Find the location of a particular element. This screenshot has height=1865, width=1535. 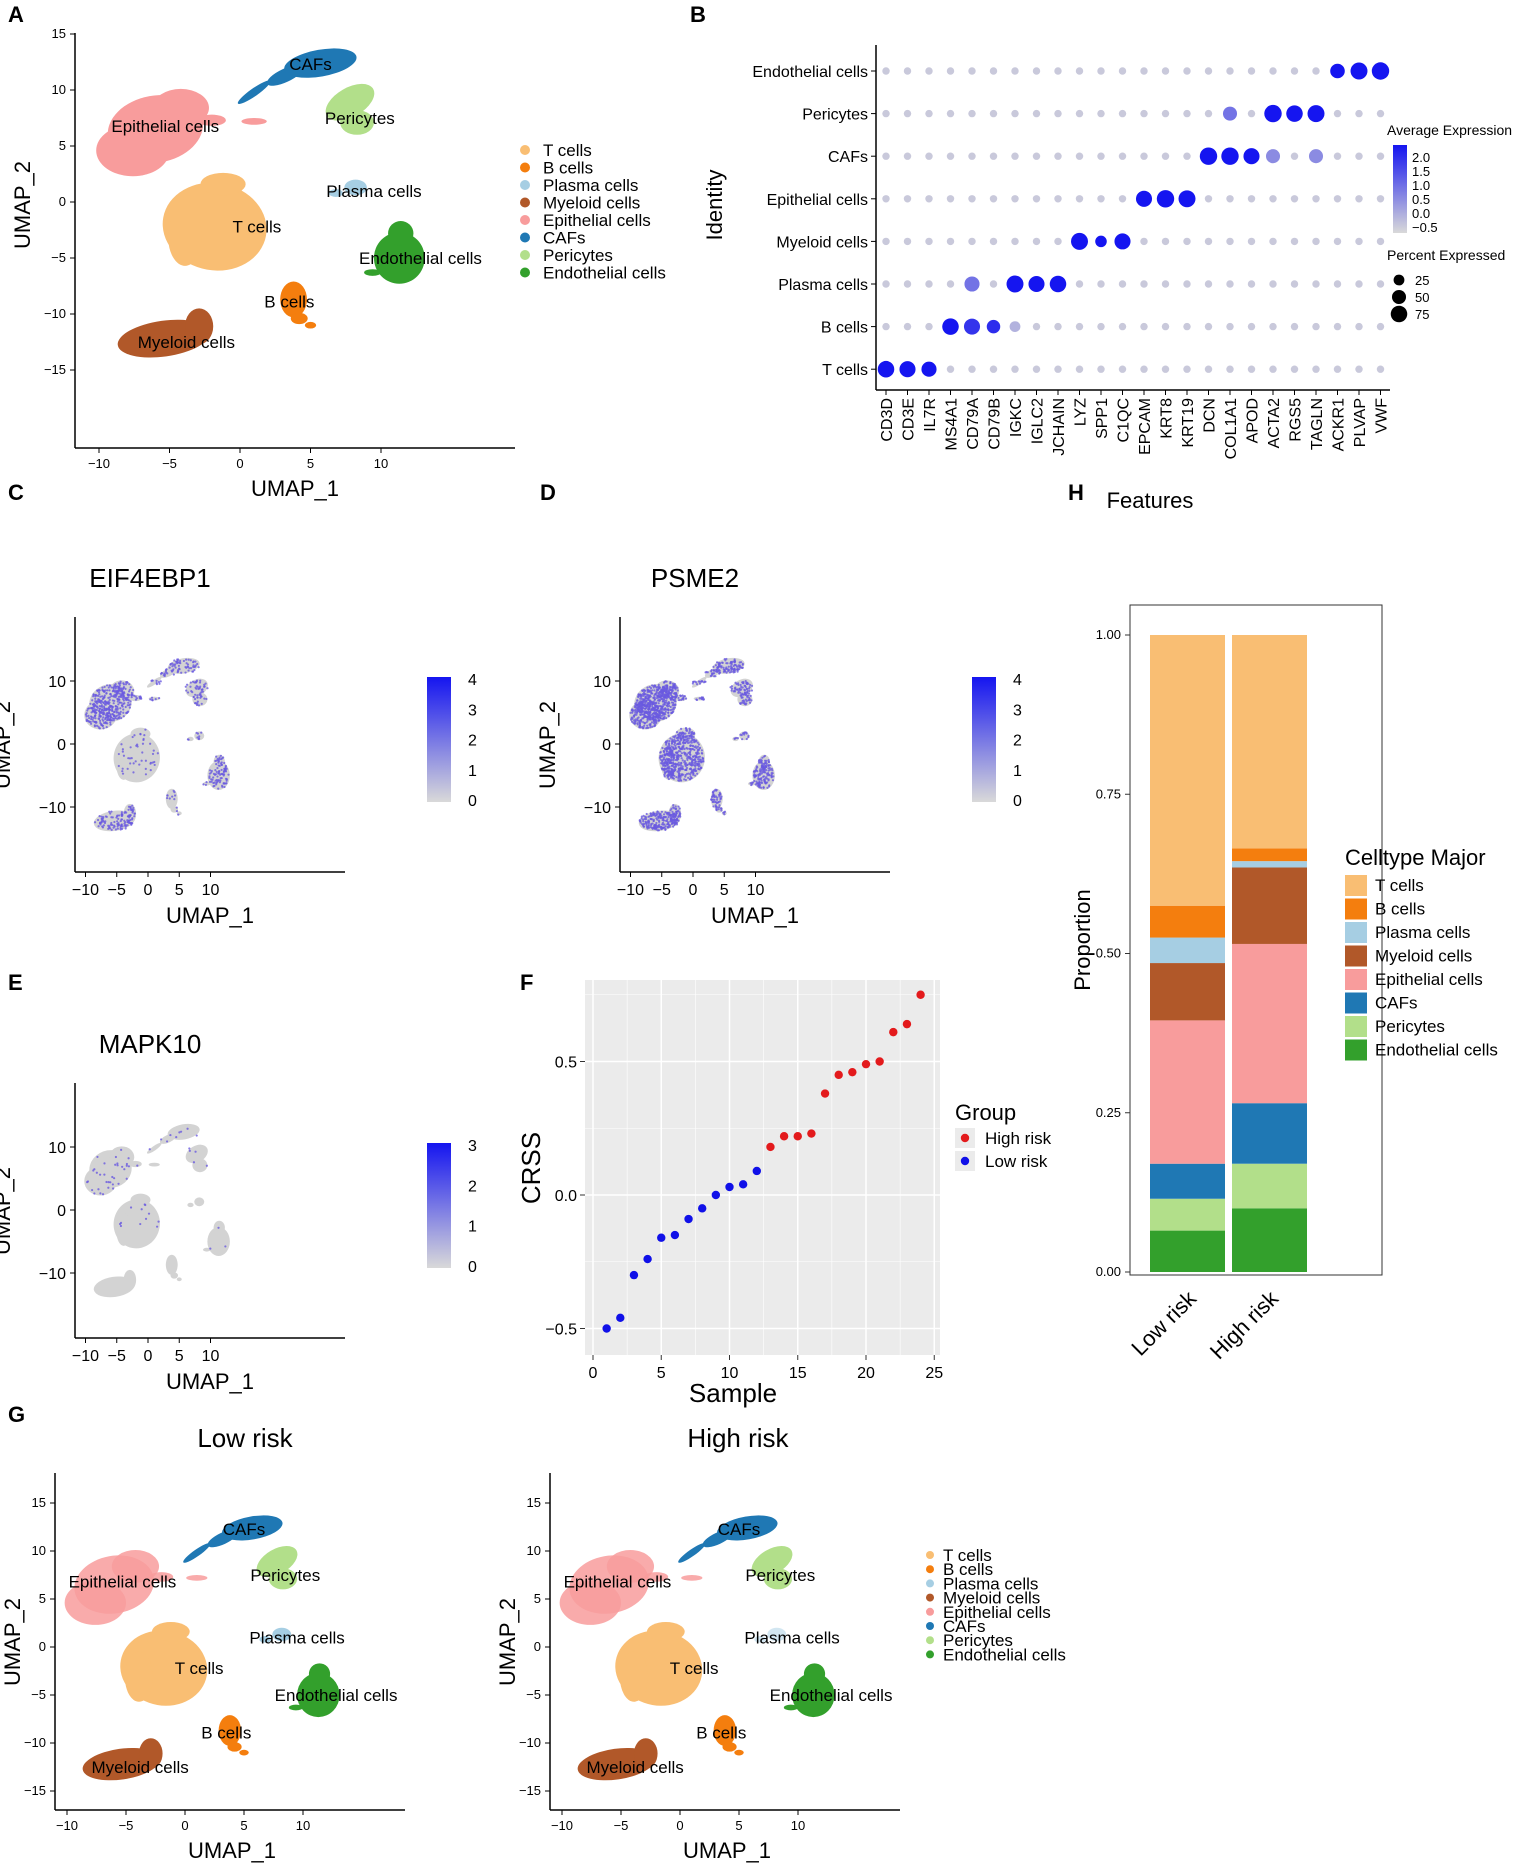

dot-plasma-cells-il7r is located at coordinates (929, 284).